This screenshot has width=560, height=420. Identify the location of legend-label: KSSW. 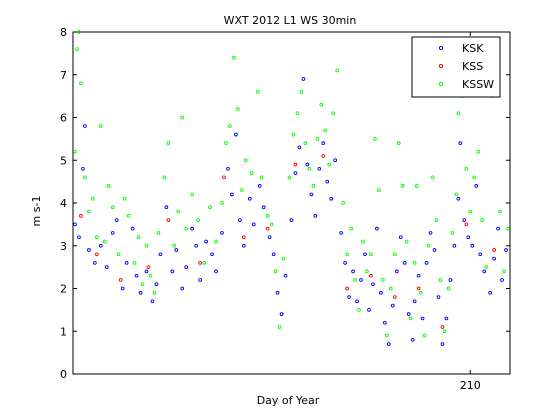
(478, 84).